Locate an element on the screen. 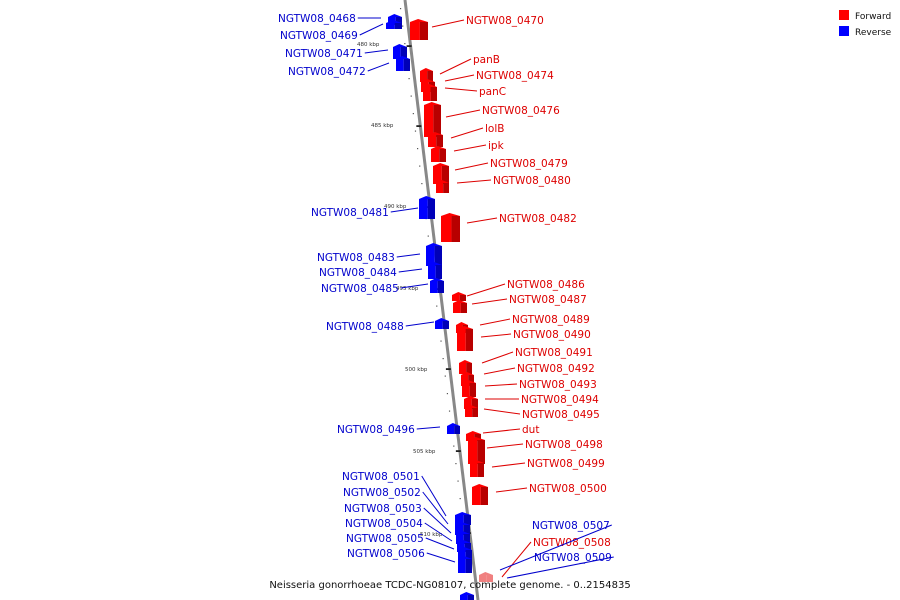 The width and height of the screenshot is (900, 600). gene-label-ngtw08-0485: NGTW08_0485 is located at coordinates (360, 289).